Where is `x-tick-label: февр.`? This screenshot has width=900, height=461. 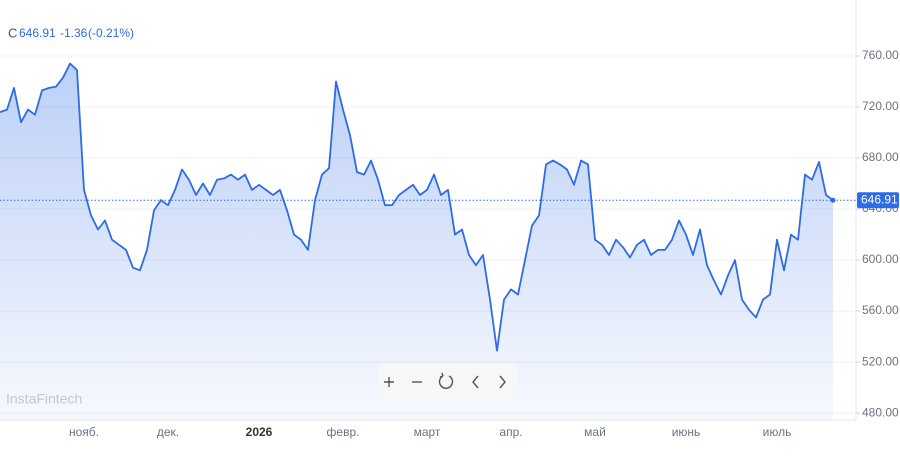 x-tick-label: февр. is located at coordinates (343, 432).